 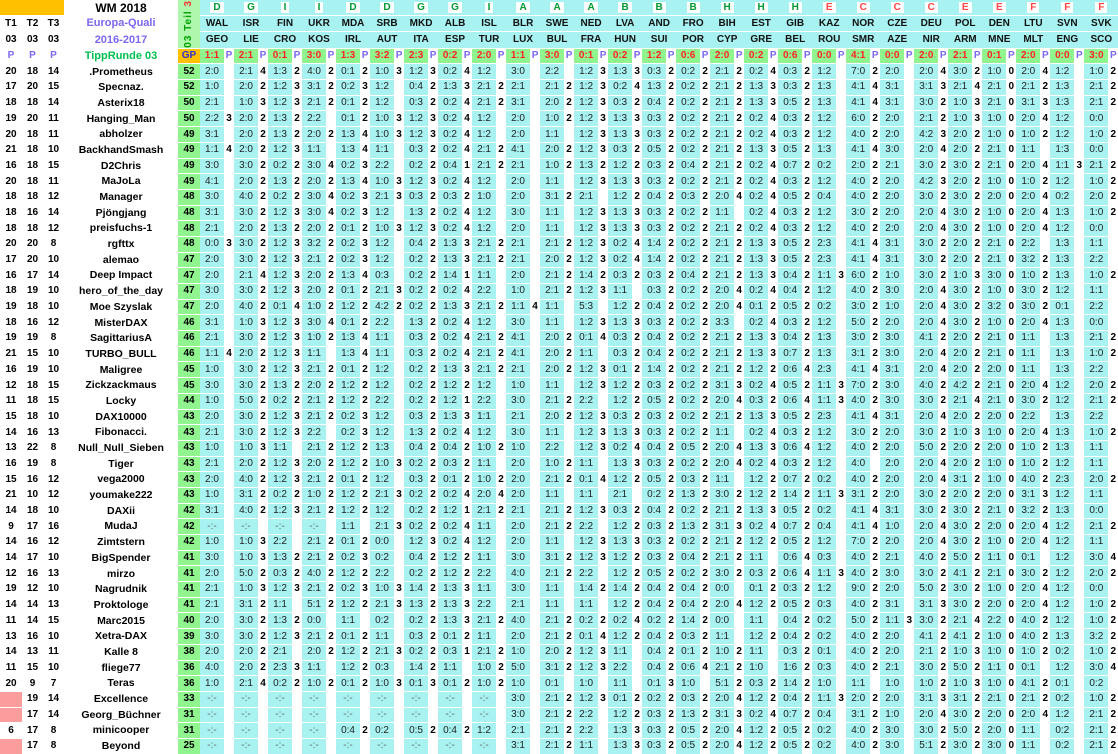 I want to click on t1-cell: 18, so click(x=11, y=103).